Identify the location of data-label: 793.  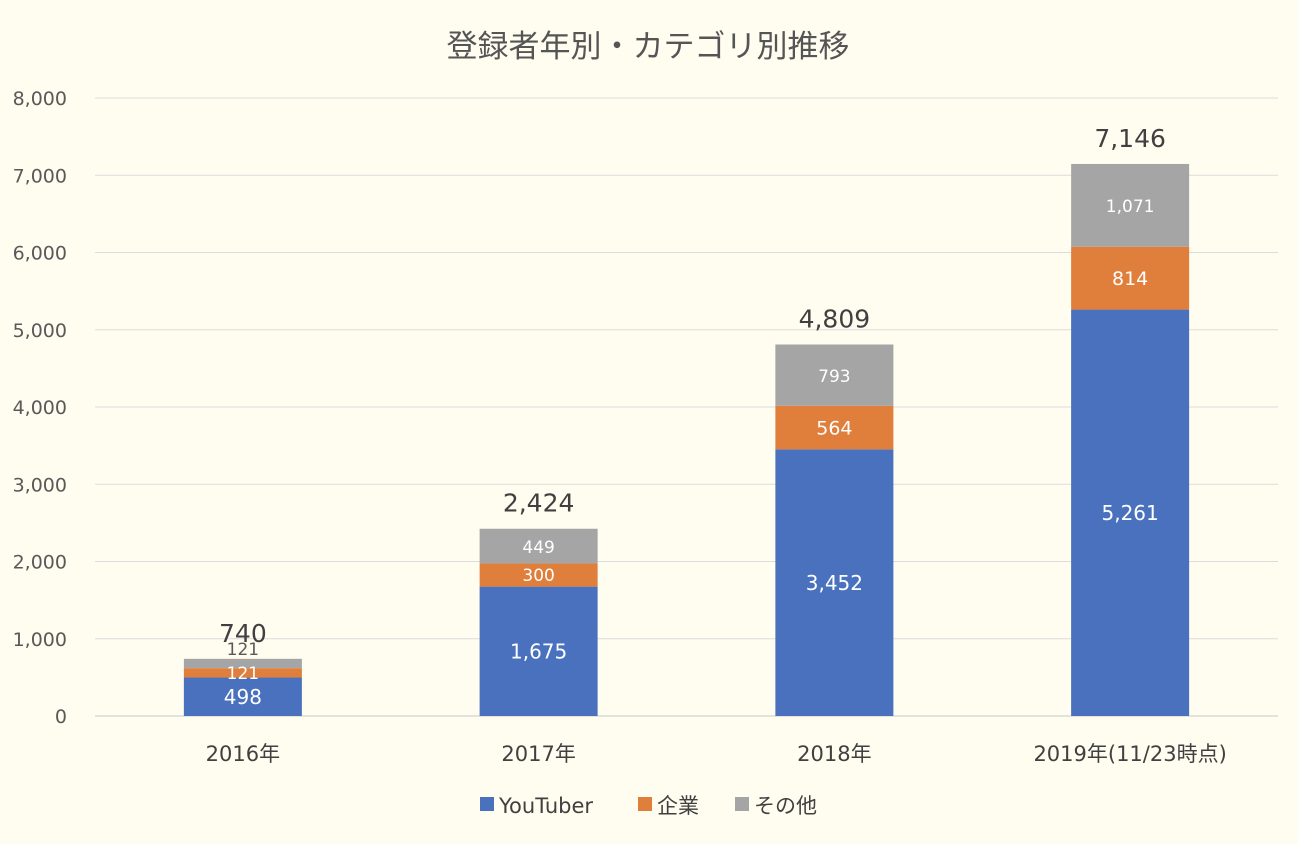
(834, 377).